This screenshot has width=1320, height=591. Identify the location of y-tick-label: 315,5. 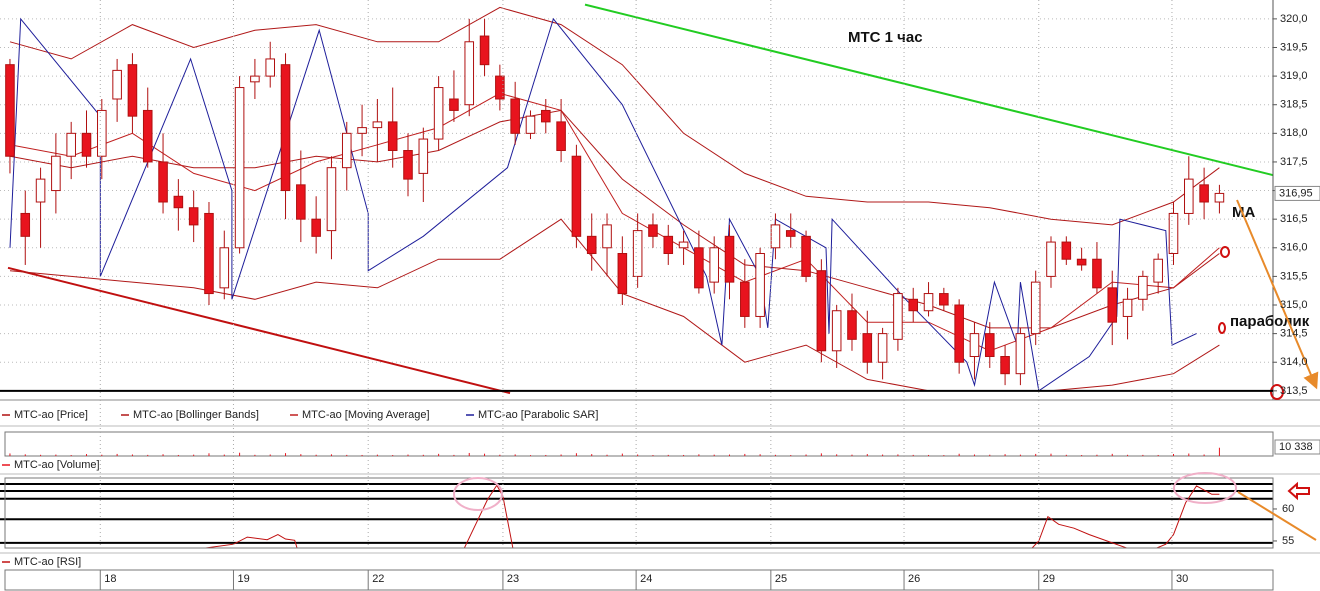
(1294, 276).